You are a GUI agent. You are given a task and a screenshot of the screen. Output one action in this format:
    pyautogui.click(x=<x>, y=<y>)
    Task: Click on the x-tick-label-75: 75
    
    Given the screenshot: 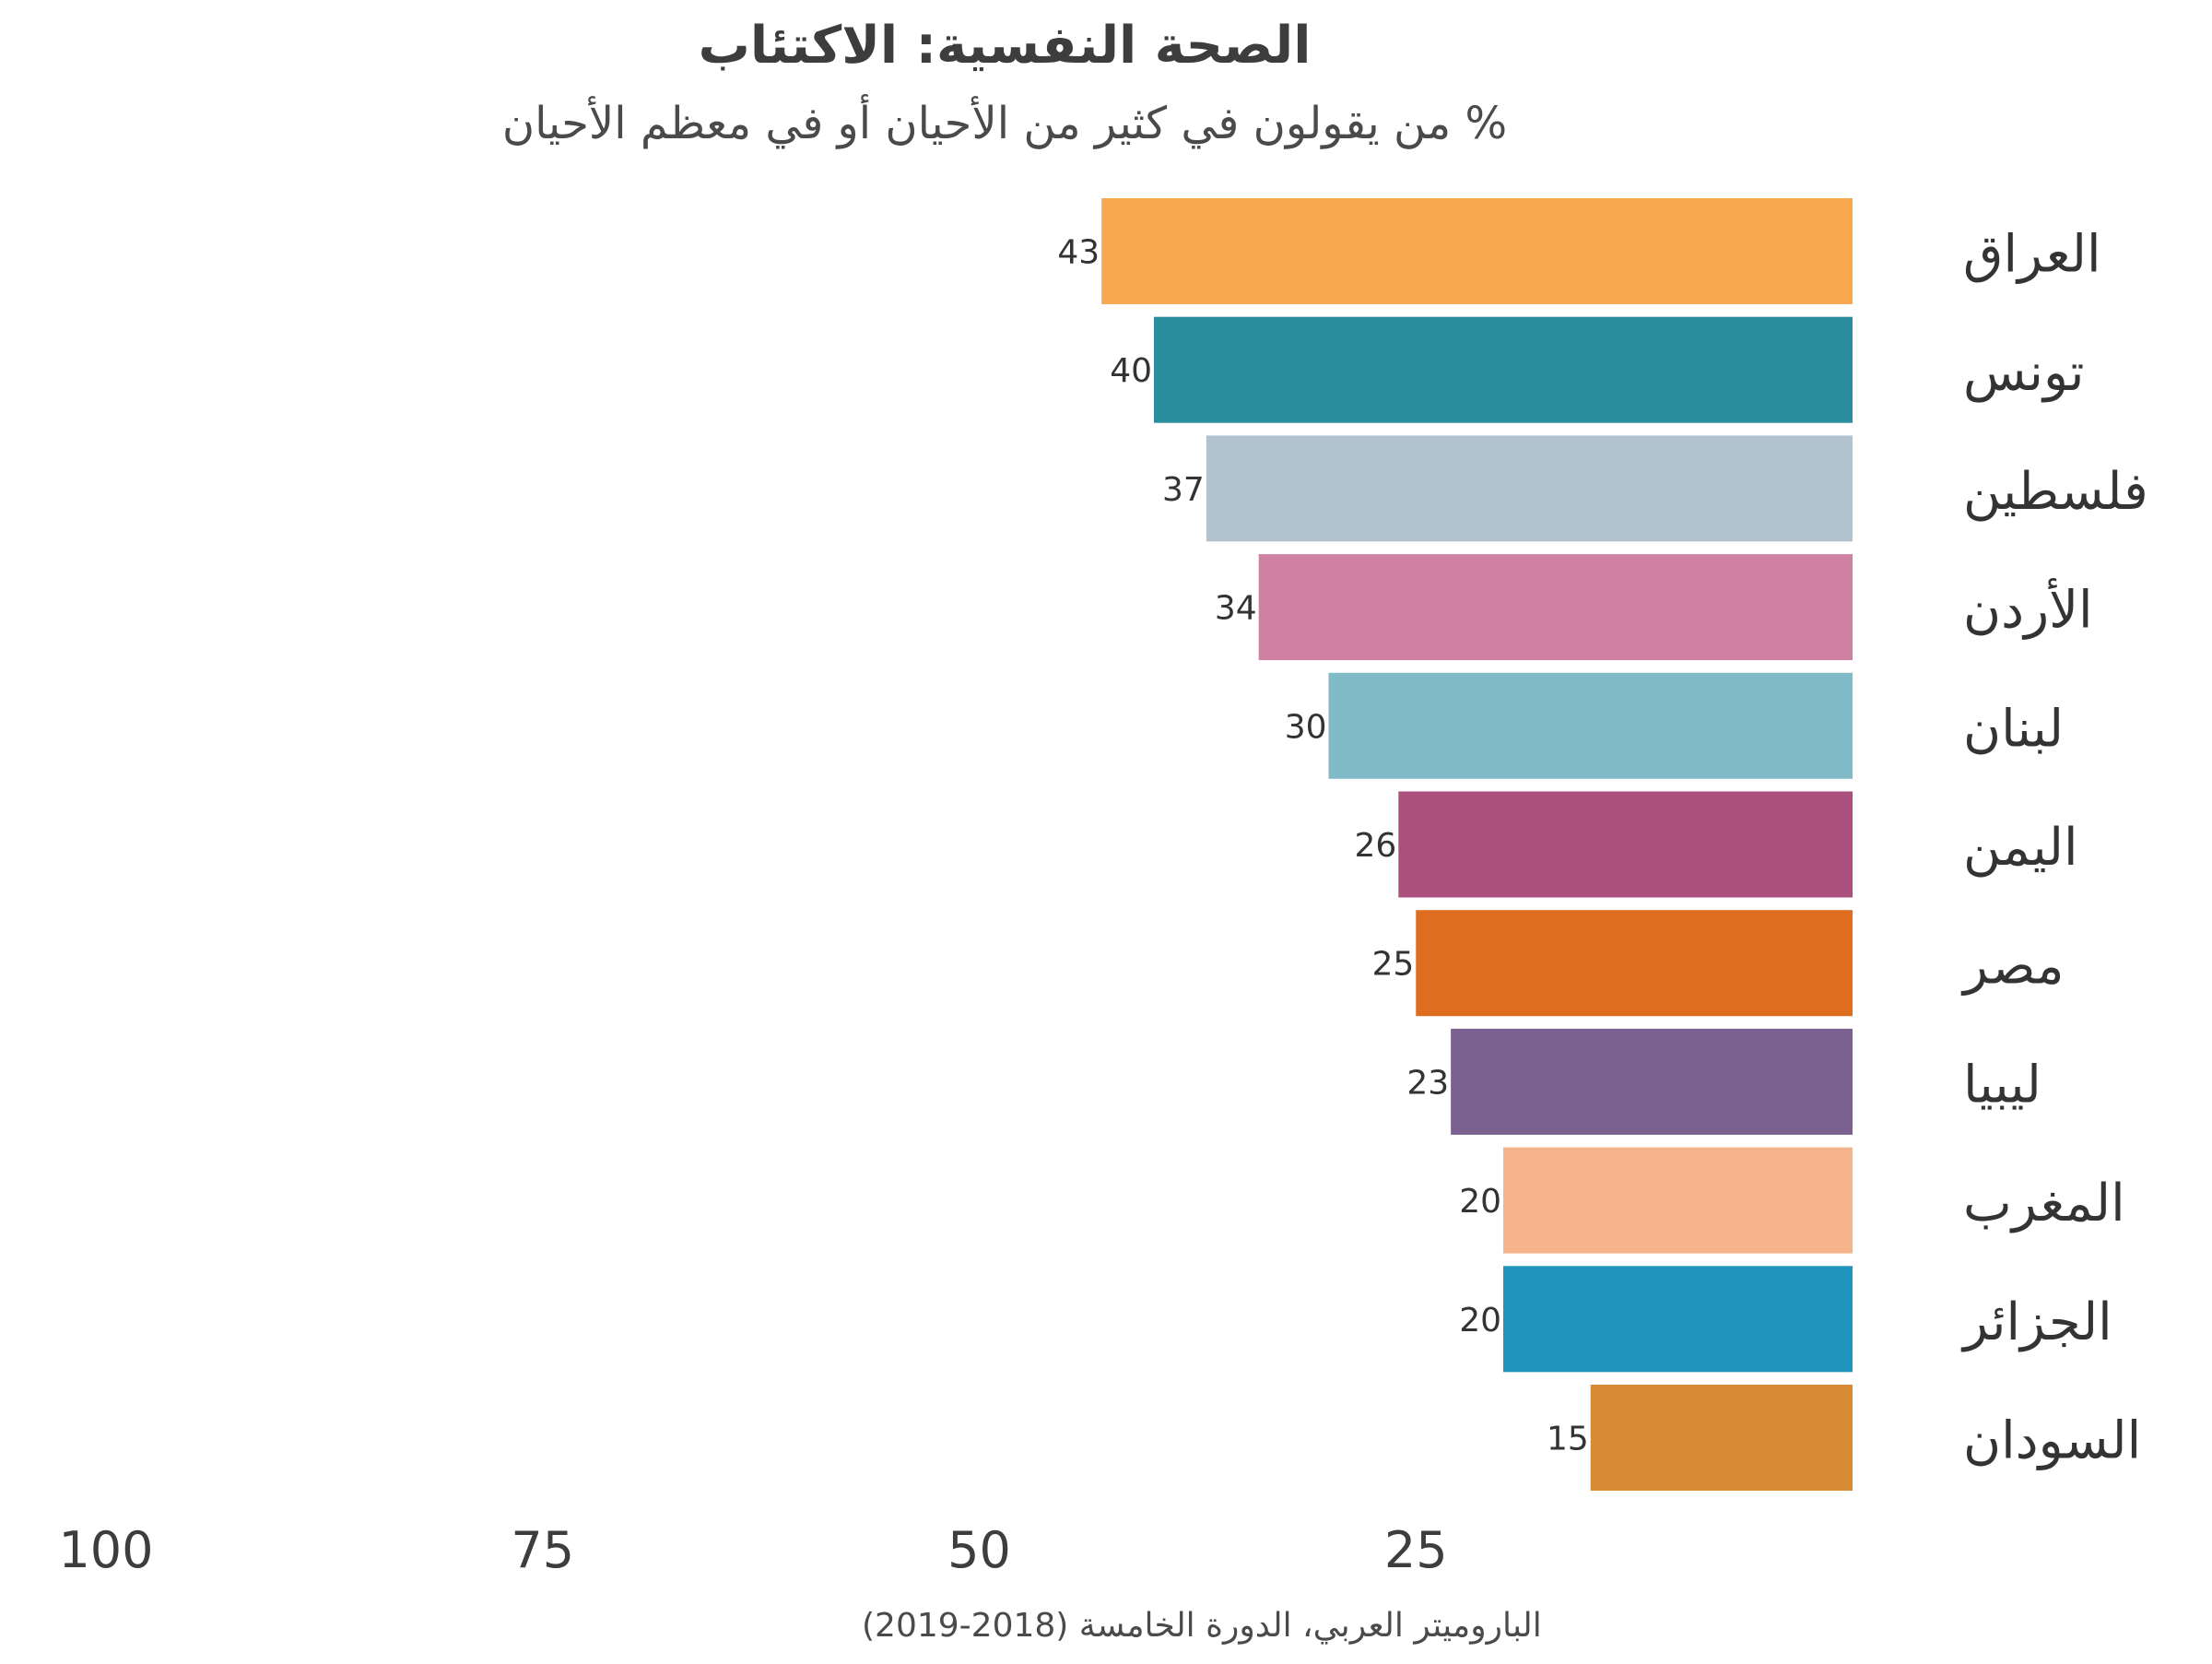 What is the action you would take?
    pyautogui.click(x=542, y=1550)
    